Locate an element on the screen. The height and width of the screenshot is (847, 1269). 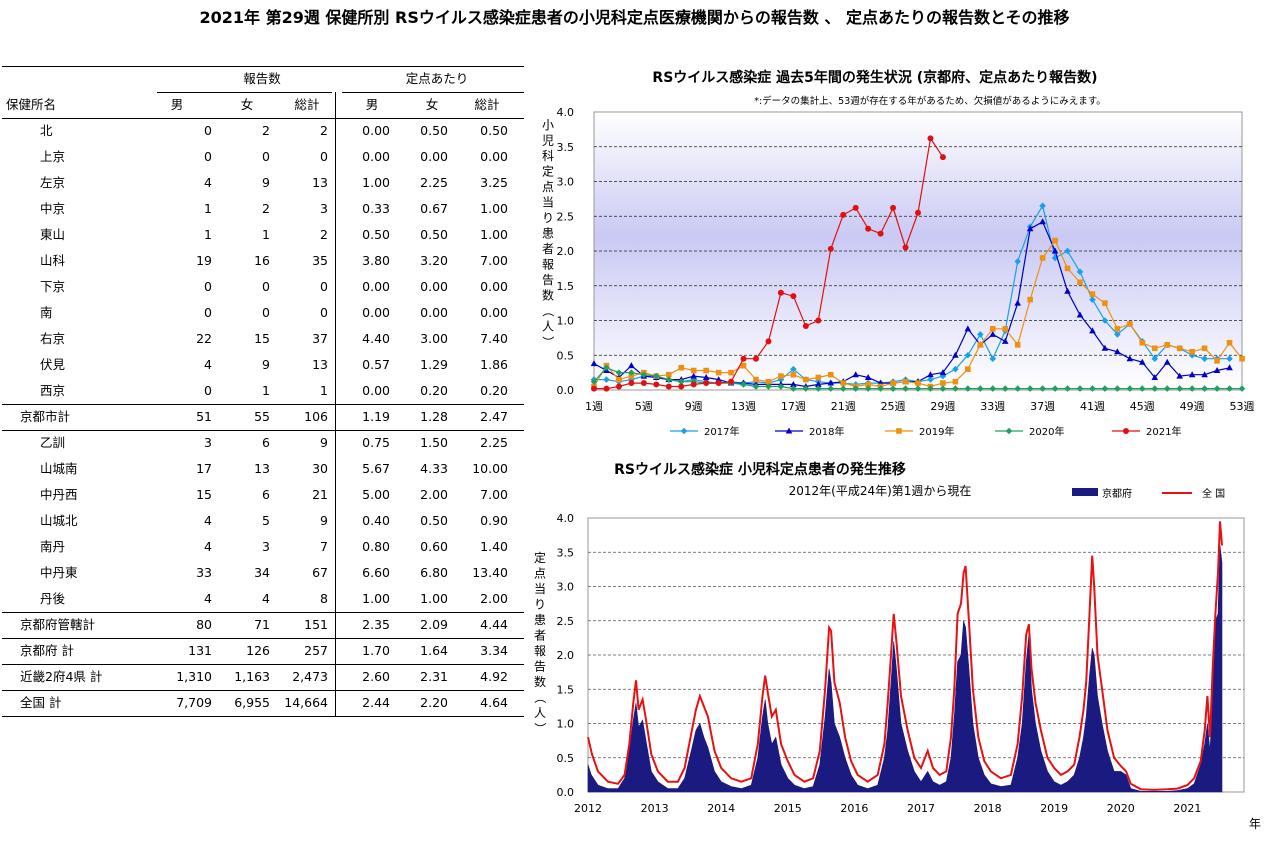
cell: 55 is located at coordinates (262, 416).